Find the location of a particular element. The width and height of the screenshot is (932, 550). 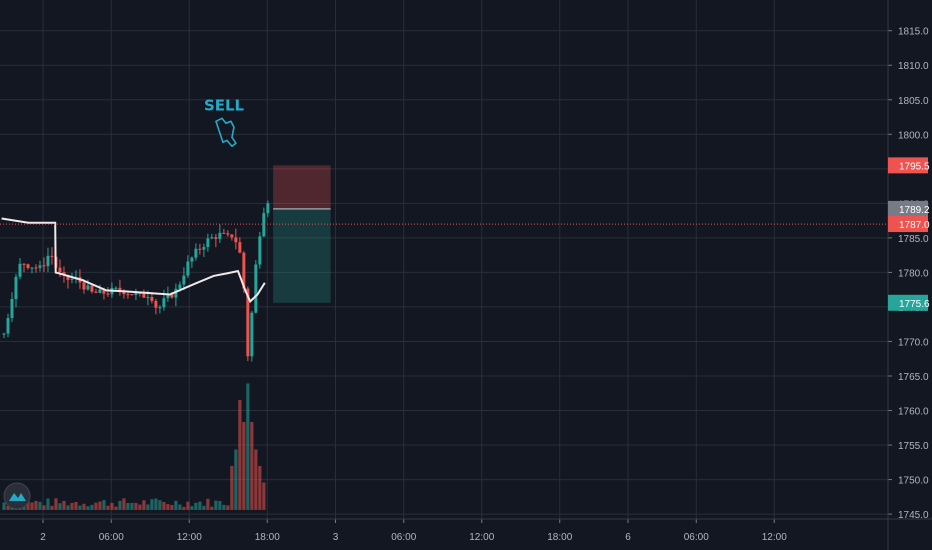

take-profit-zone is located at coordinates (302, 255).